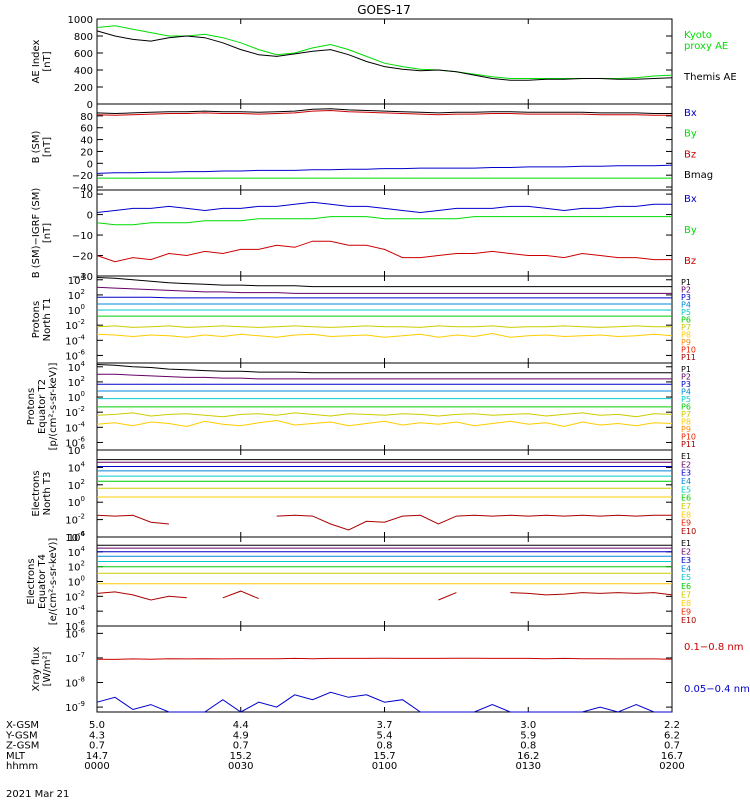  What do you see at coordinates (384, 581) in the screenshot?
I see `panel-frame` at bounding box center [384, 581].